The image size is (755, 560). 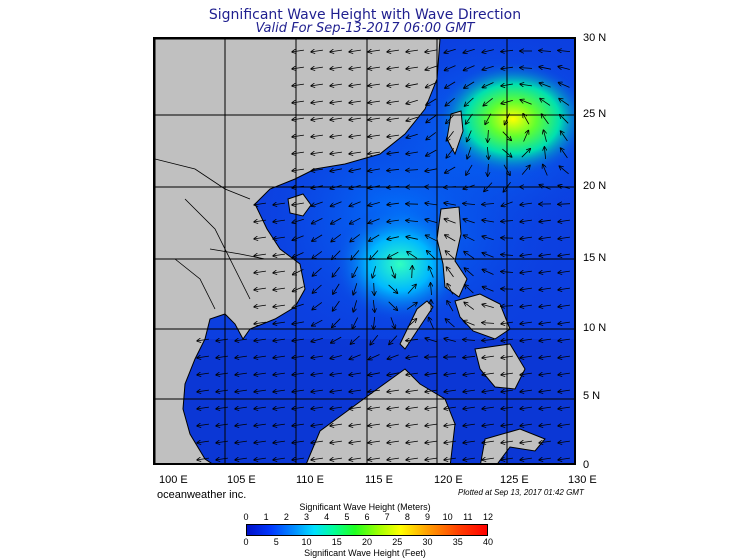 What do you see at coordinates (202, 495) in the screenshot?
I see `branding-text: oceanweather inc.` at bounding box center [202, 495].